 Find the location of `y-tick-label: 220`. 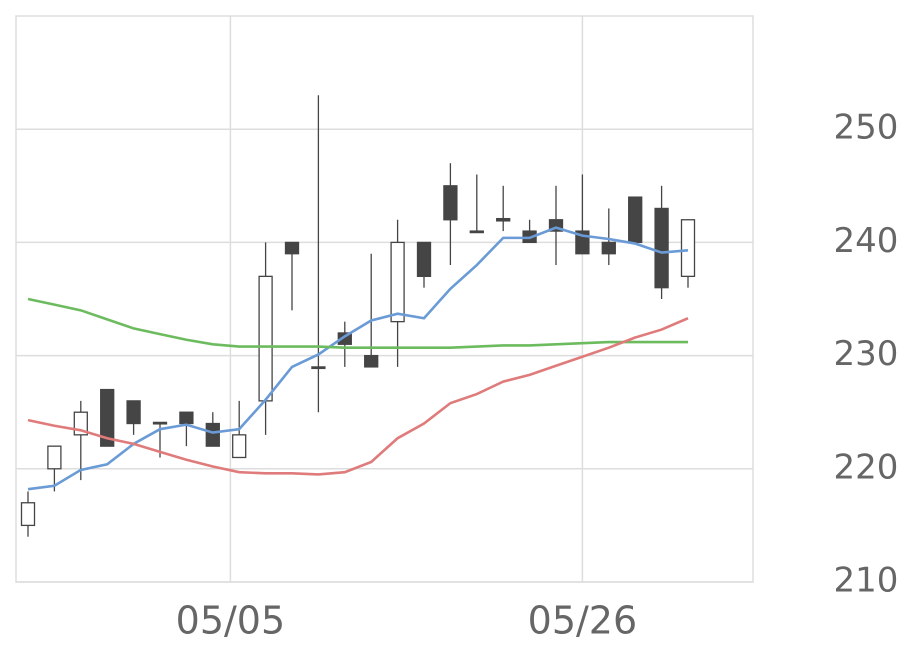

y-tick-label: 220 is located at coordinates (866, 467).